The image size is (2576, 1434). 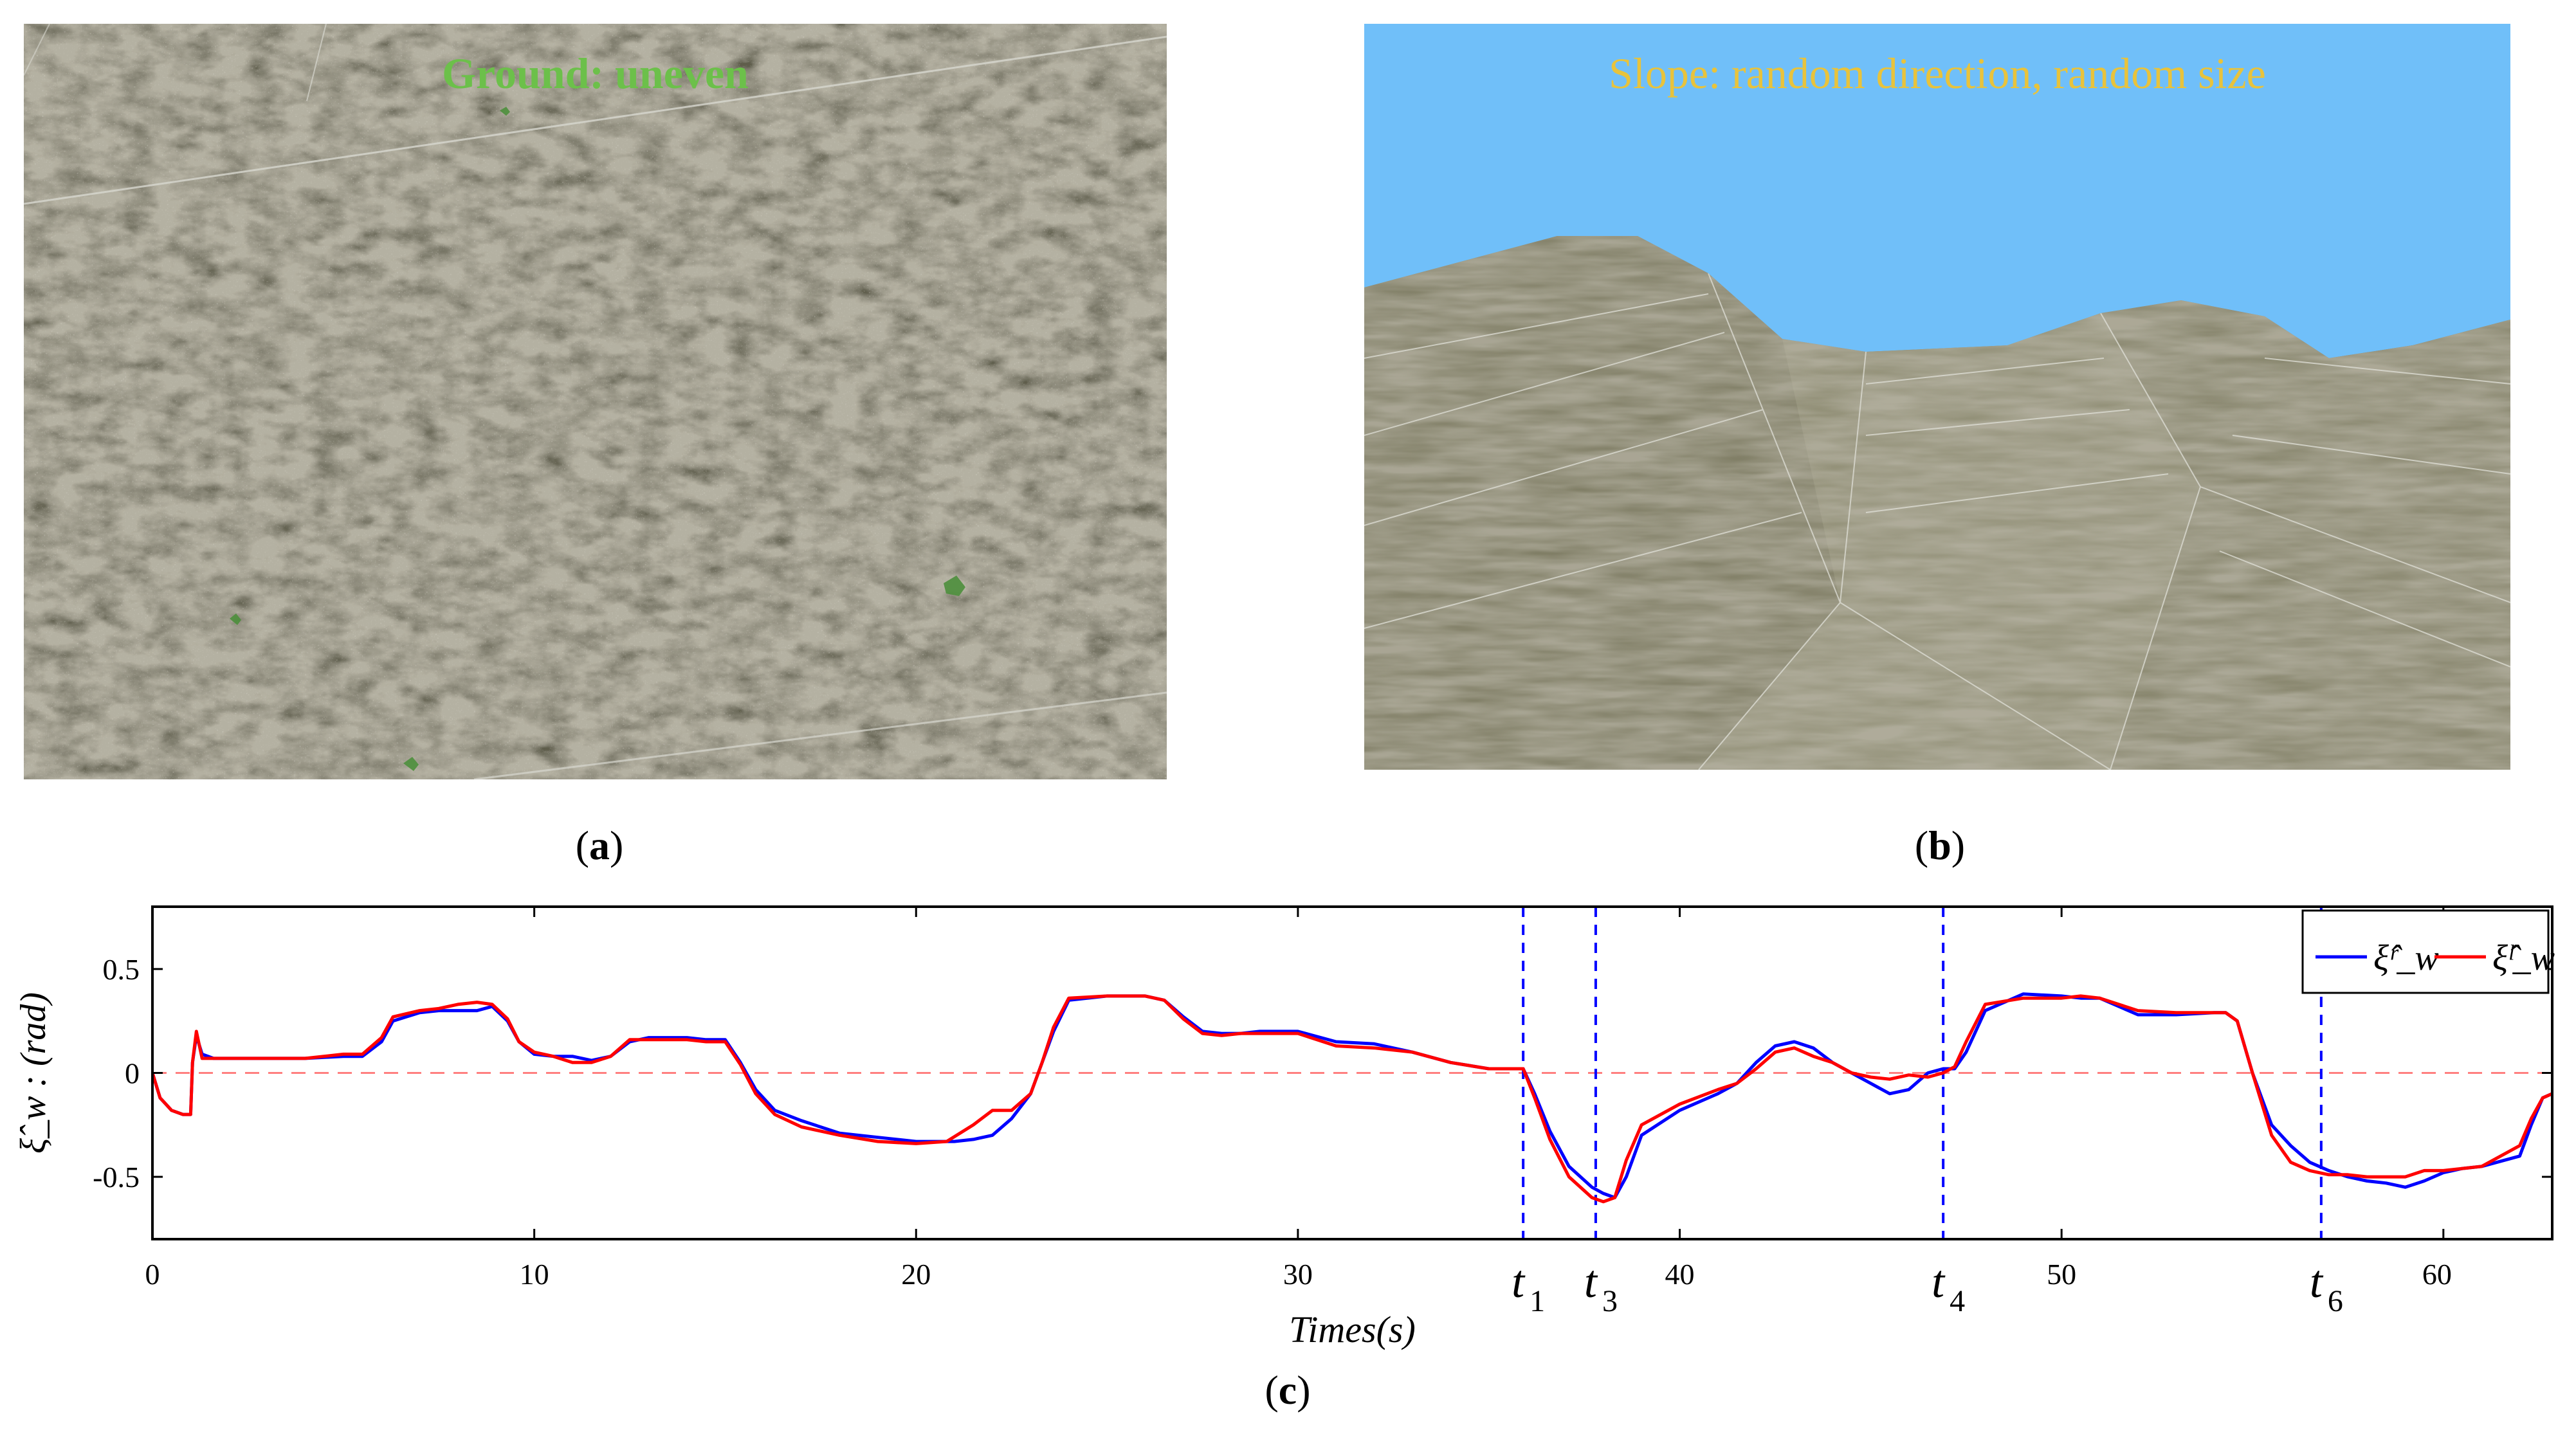 I want to click on x-tick-label: 50, so click(x=2061, y=1275).